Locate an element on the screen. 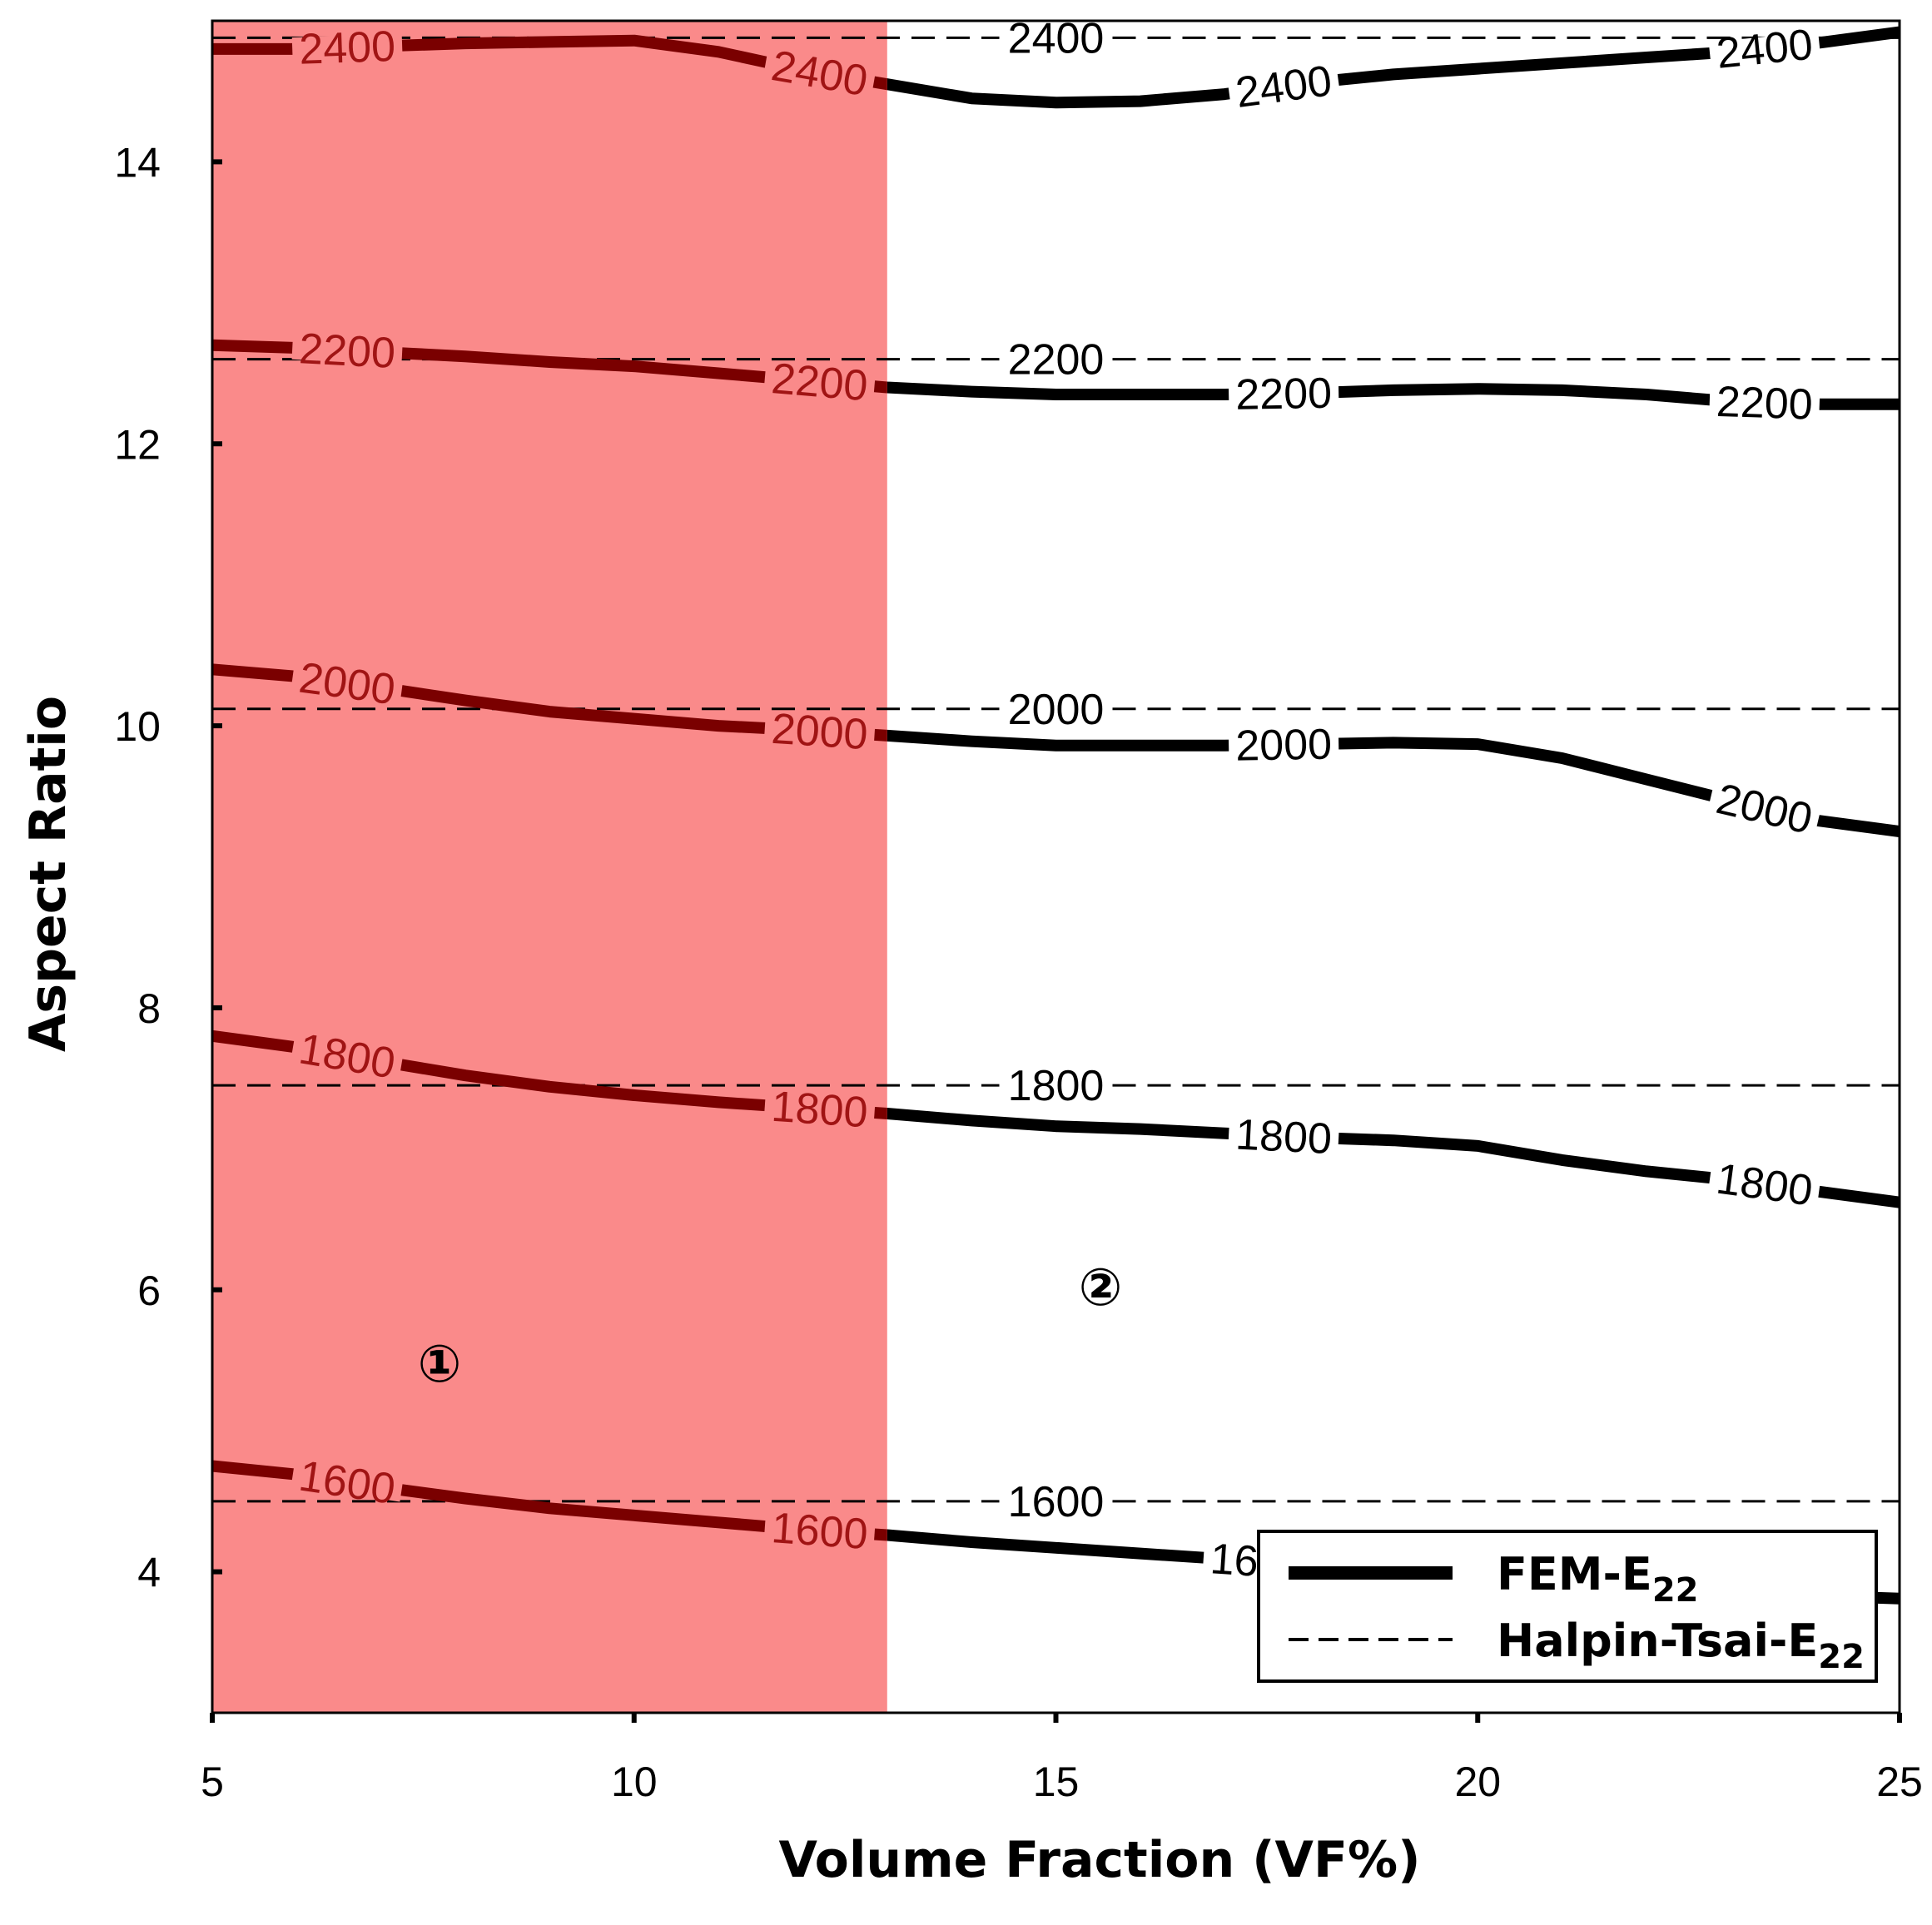 This screenshot has width=1932, height=1925. x-tick-label: 10 is located at coordinates (634, 1782).